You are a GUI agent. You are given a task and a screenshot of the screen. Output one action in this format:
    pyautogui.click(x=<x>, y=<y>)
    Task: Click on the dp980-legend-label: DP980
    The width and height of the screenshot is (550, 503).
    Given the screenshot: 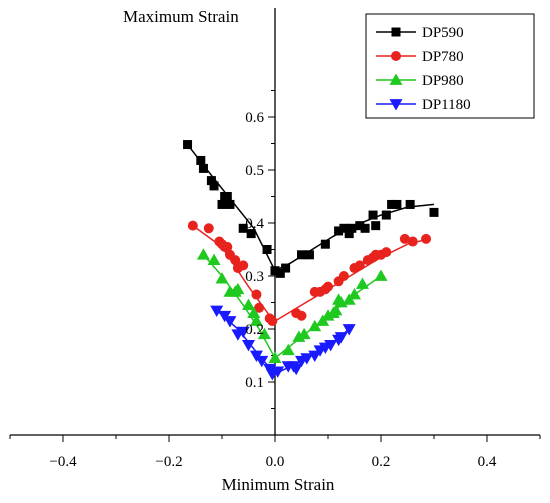 What is the action you would take?
    pyautogui.click(x=443, y=81)
    